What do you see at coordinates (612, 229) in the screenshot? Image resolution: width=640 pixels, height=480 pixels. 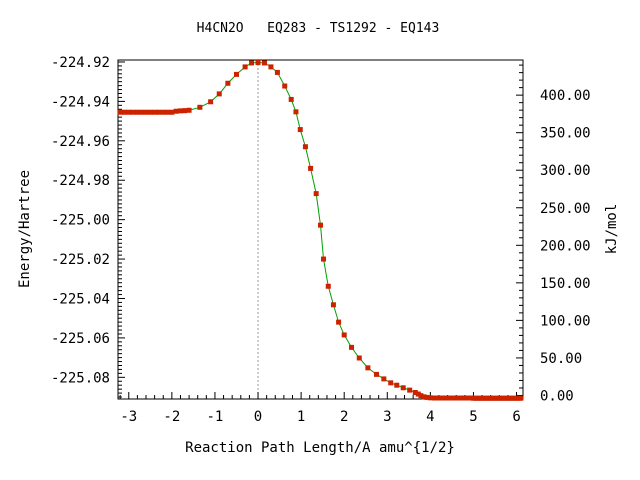 I see `right-axis-label: kJ/mol` at bounding box center [612, 229].